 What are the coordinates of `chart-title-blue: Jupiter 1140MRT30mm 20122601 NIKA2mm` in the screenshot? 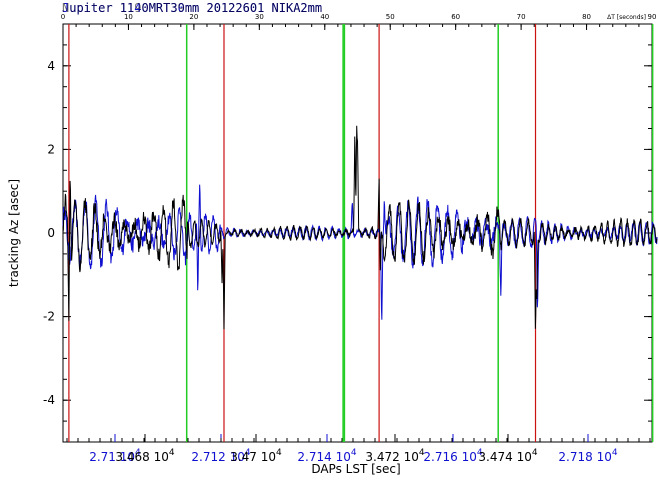 It's located at (192, 8).